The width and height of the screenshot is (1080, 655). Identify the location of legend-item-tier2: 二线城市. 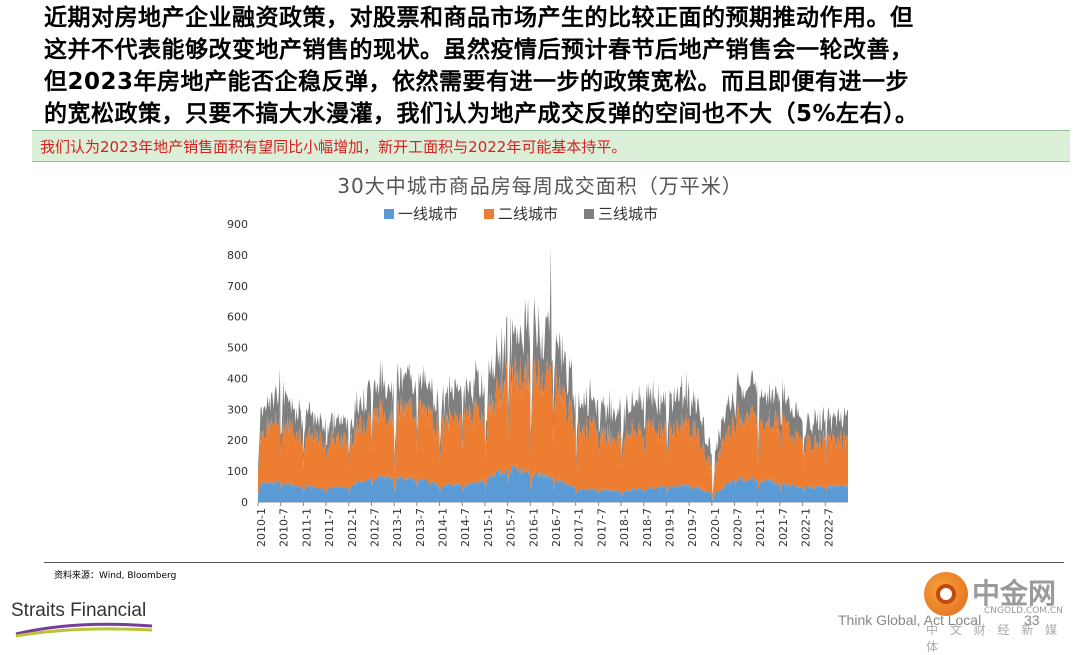
(521, 213).